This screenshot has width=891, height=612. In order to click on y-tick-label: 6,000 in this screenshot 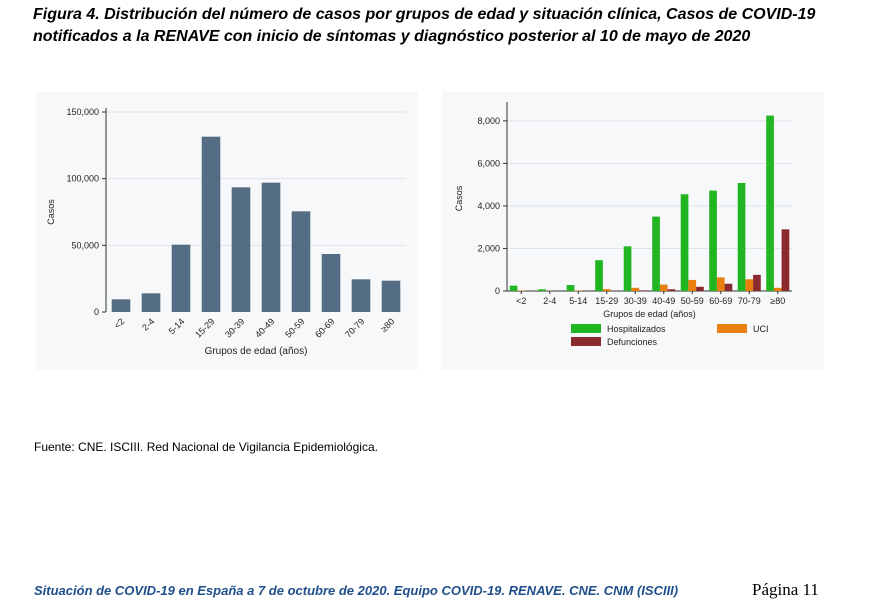, I will do `click(488, 163)`.